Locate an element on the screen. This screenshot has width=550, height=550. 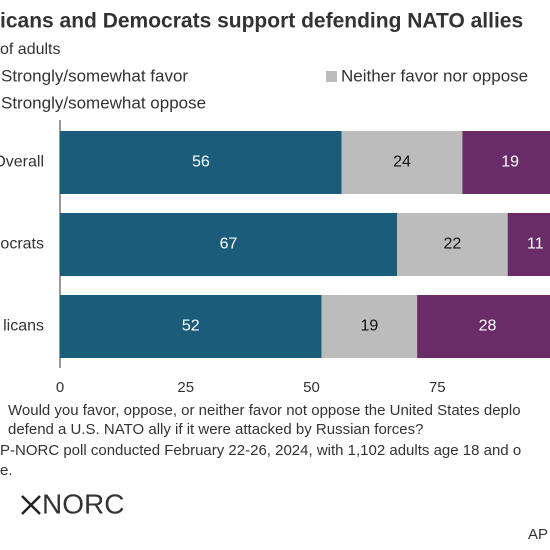
chart-subtitle: of adults is located at coordinates (30, 49).